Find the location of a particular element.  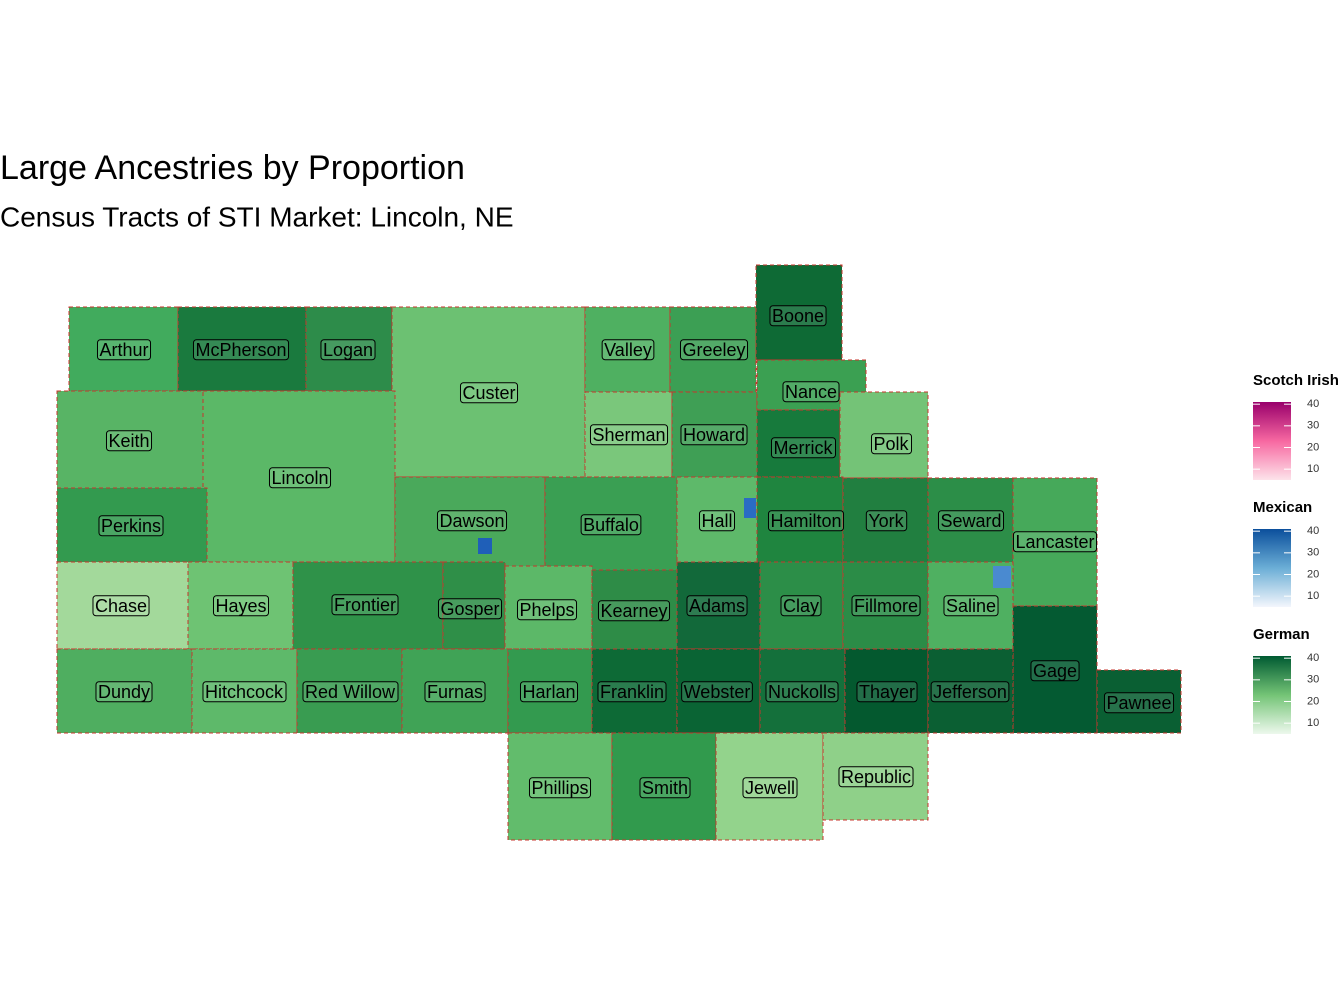

county-label: Arthur is located at coordinates (123, 350).